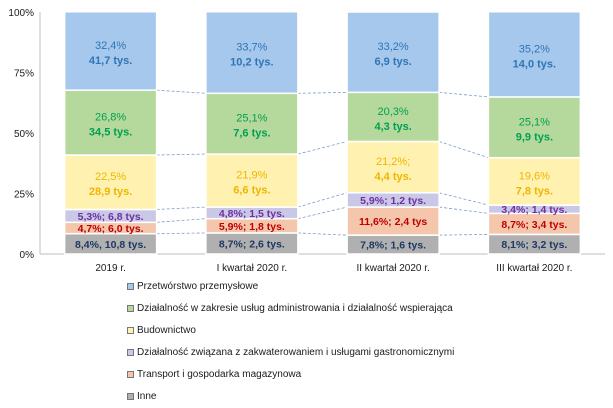 The image size is (613, 408). What do you see at coordinates (24, 195) in the screenshot?
I see `y-tick-label: 25%` at bounding box center [24, 195].